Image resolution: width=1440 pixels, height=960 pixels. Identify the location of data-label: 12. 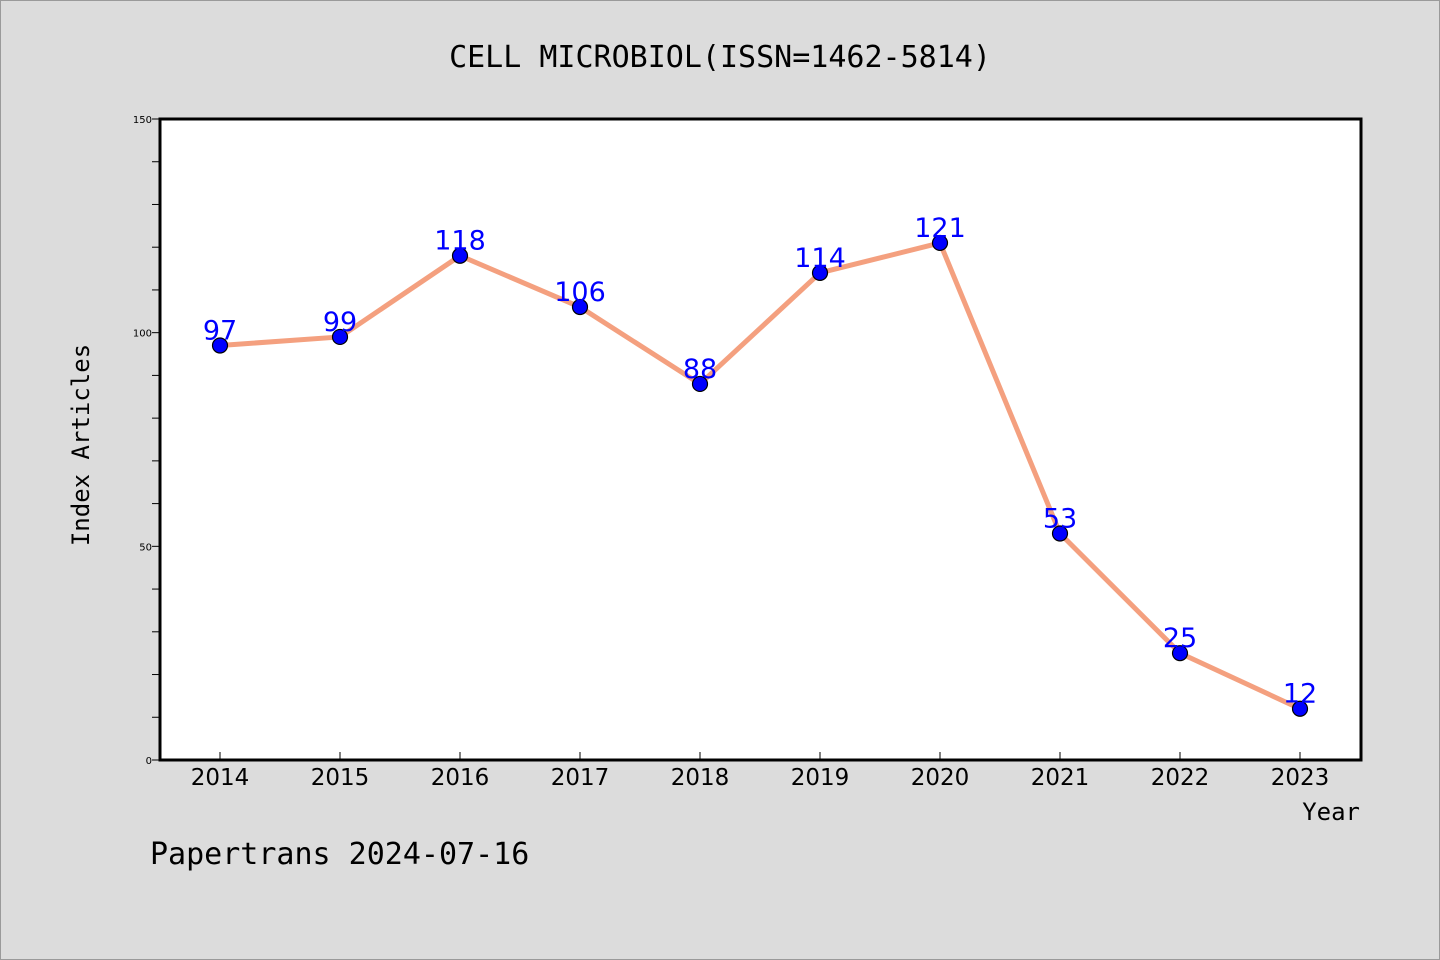
(1300, 694).